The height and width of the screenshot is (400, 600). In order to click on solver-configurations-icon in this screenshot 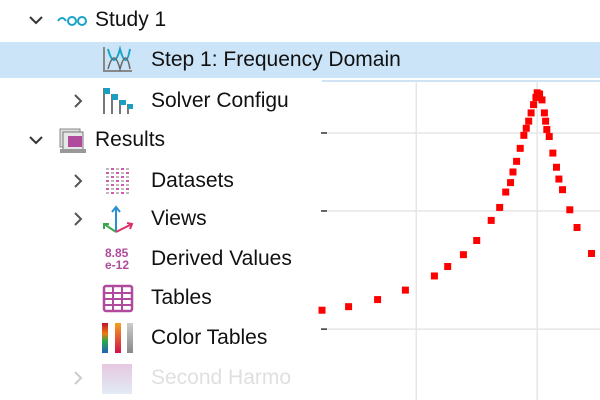, I will do `click(117, 101)`.